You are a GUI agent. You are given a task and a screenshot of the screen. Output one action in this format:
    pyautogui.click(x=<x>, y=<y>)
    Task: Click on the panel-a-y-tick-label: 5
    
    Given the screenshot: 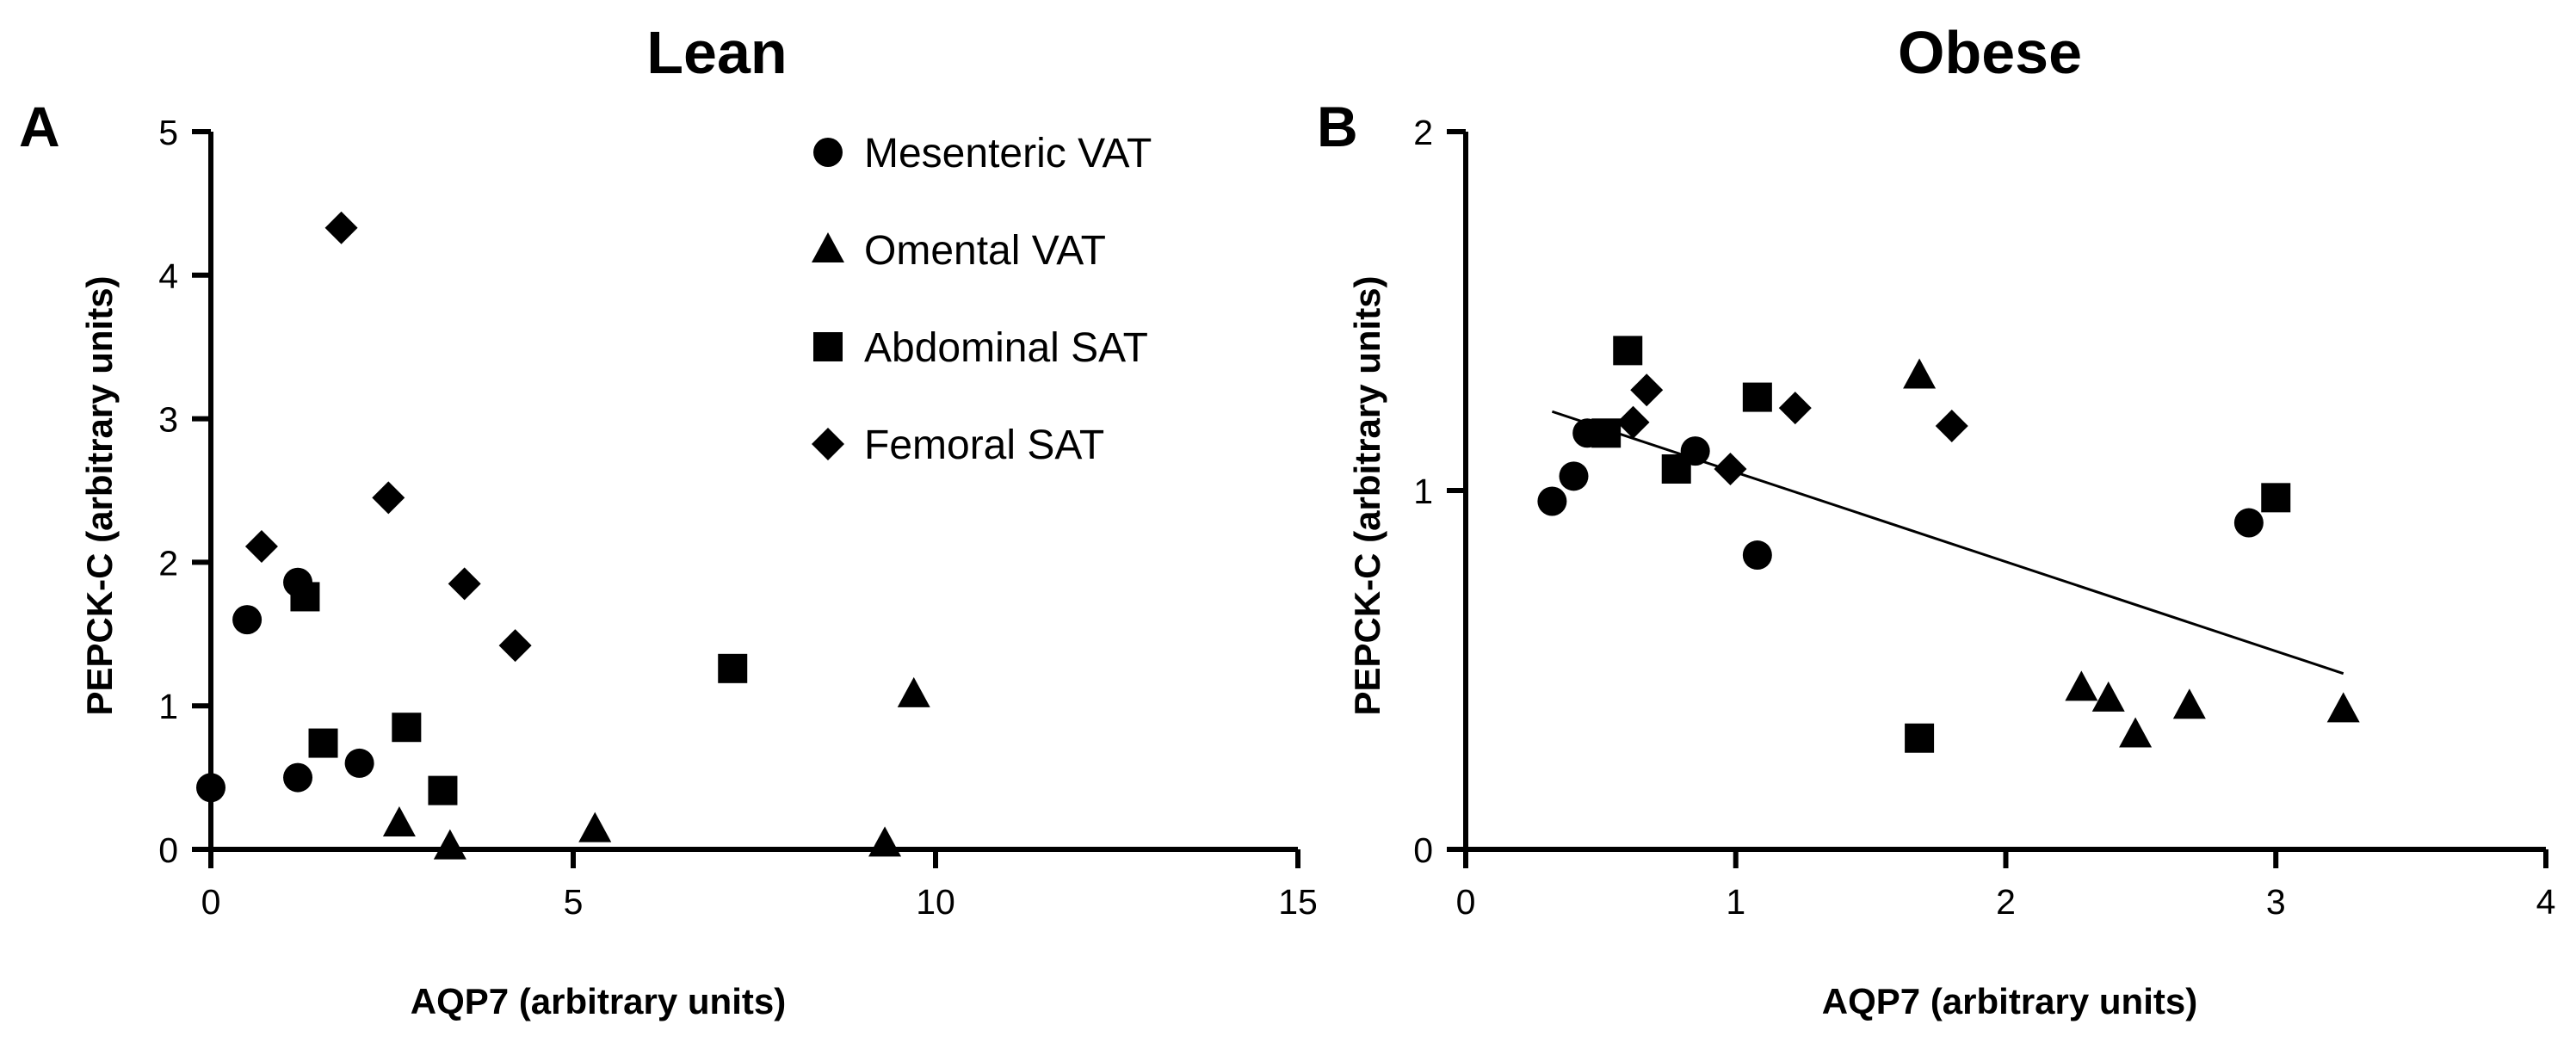 What is the action you would take?
    pyautogui.click(x=168, y=132)
    